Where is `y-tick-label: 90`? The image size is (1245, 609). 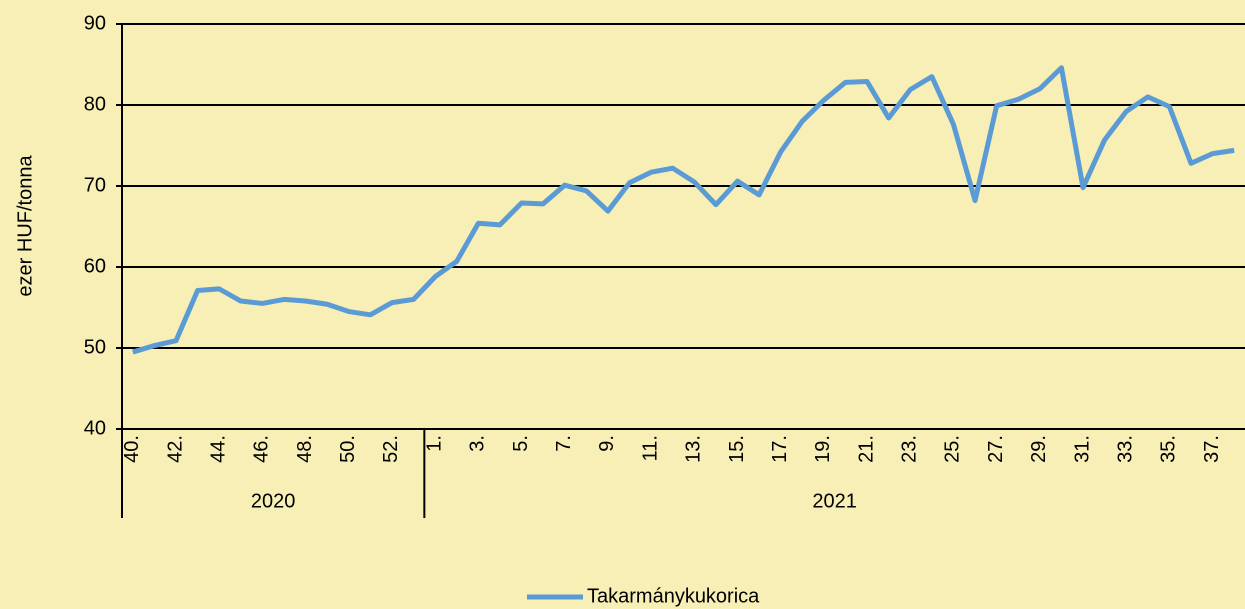 y-tick-label: 90 is located at coordinates (95, 23).